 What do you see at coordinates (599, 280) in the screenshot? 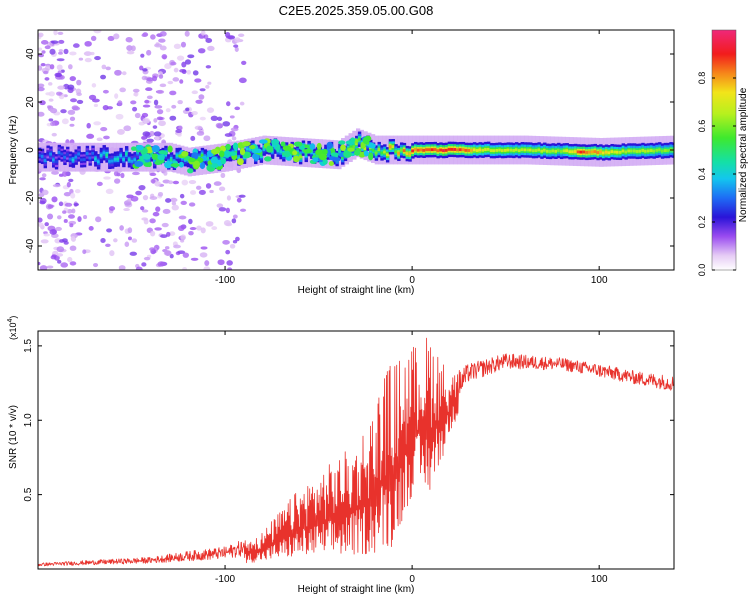
I see `x-tick-label: 100` at bounding box center [599, 280].